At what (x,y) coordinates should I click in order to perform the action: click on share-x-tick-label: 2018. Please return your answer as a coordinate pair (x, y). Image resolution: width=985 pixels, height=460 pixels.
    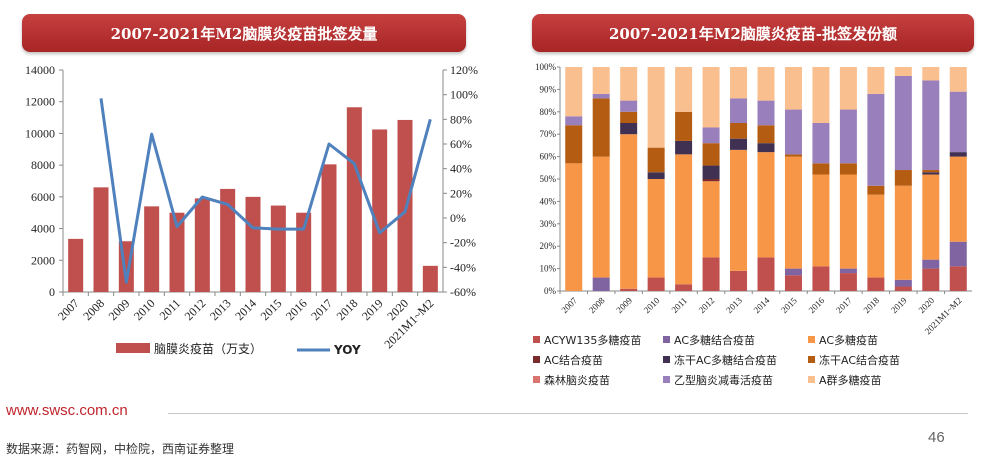
    Looking at the image, I should click on (871, 305).